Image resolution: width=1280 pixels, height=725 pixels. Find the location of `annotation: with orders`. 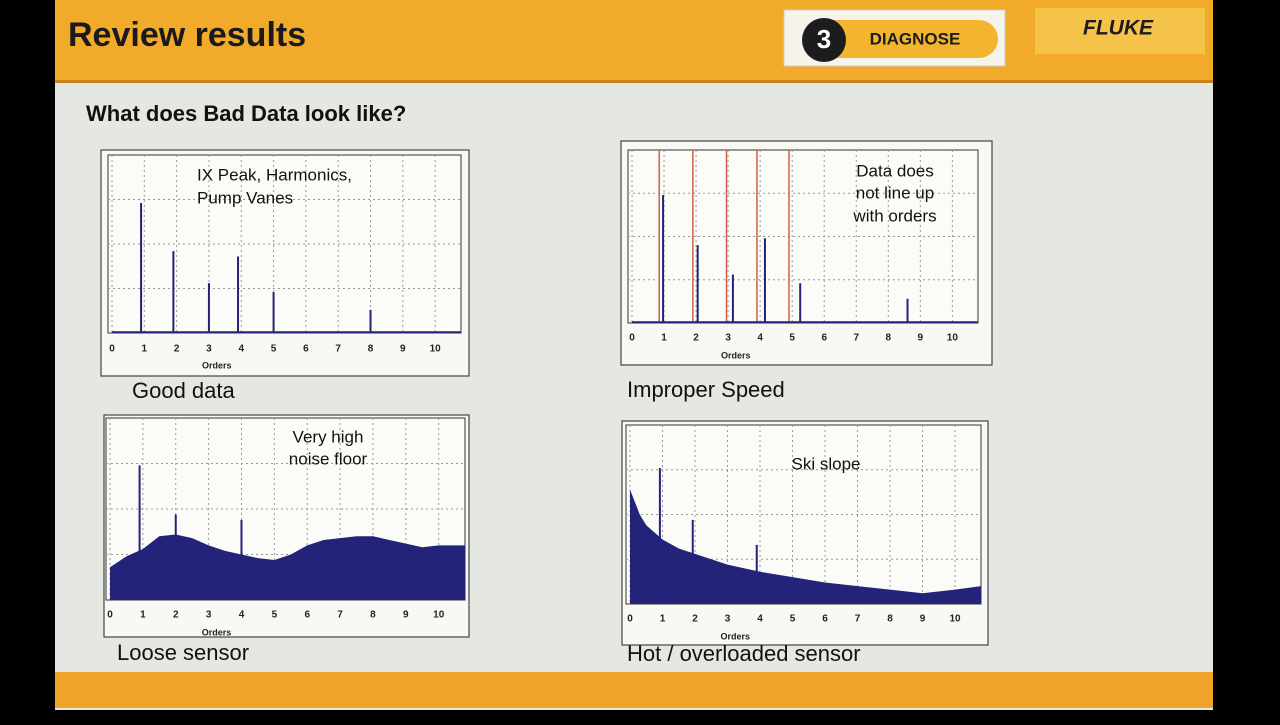

annotation: with orders is located at coordinates (894, 215).